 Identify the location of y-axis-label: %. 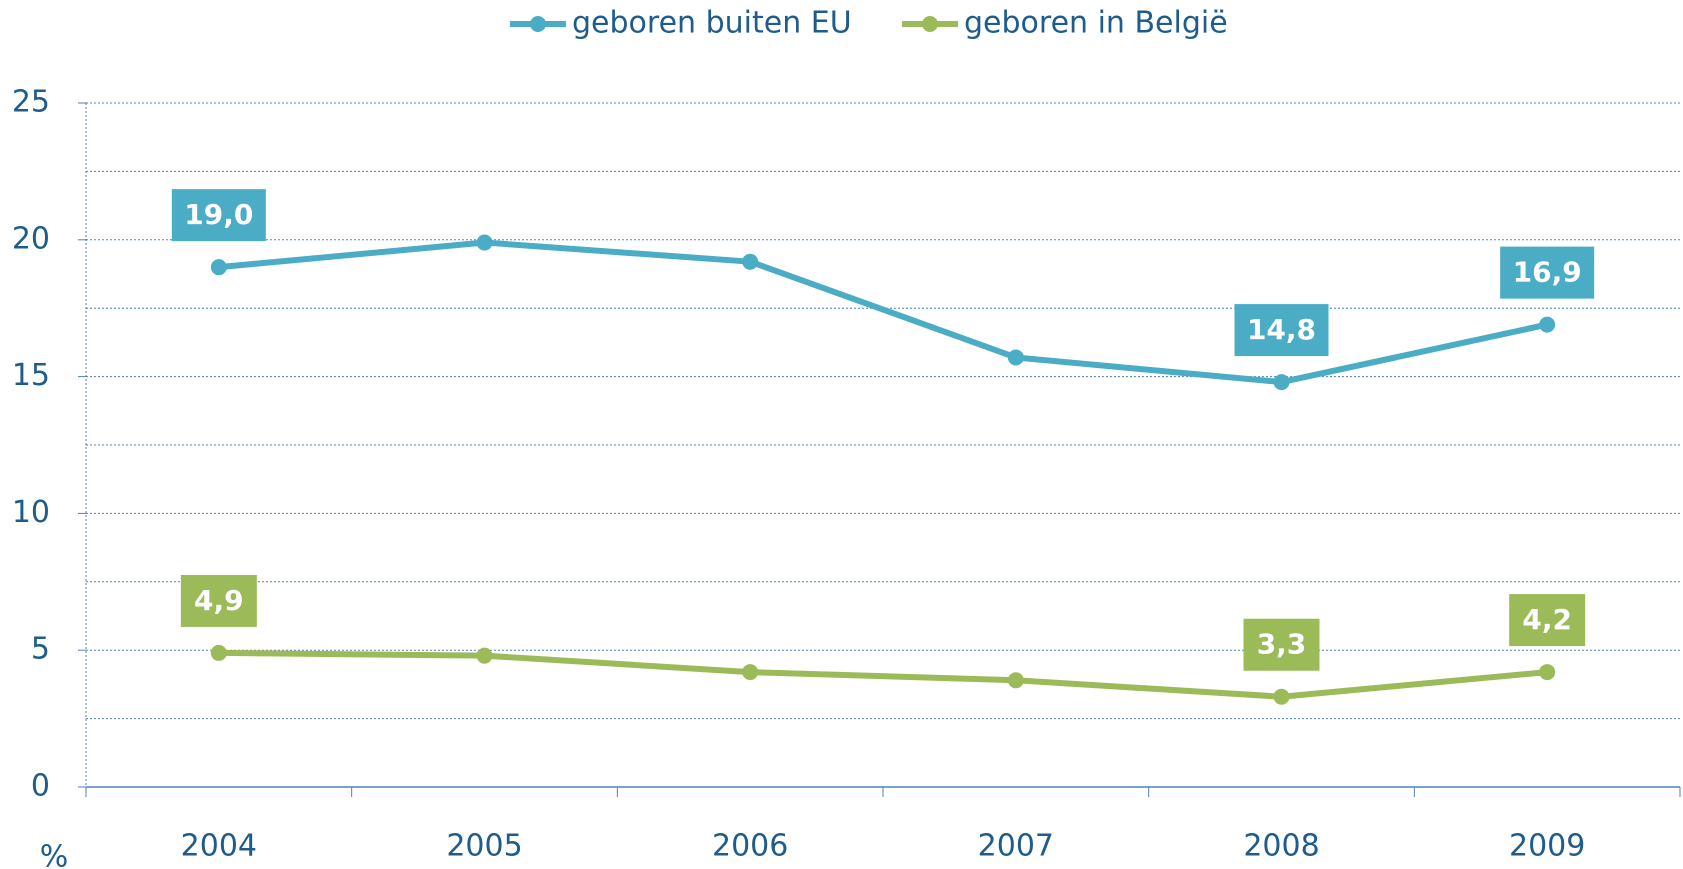
(54, 854).